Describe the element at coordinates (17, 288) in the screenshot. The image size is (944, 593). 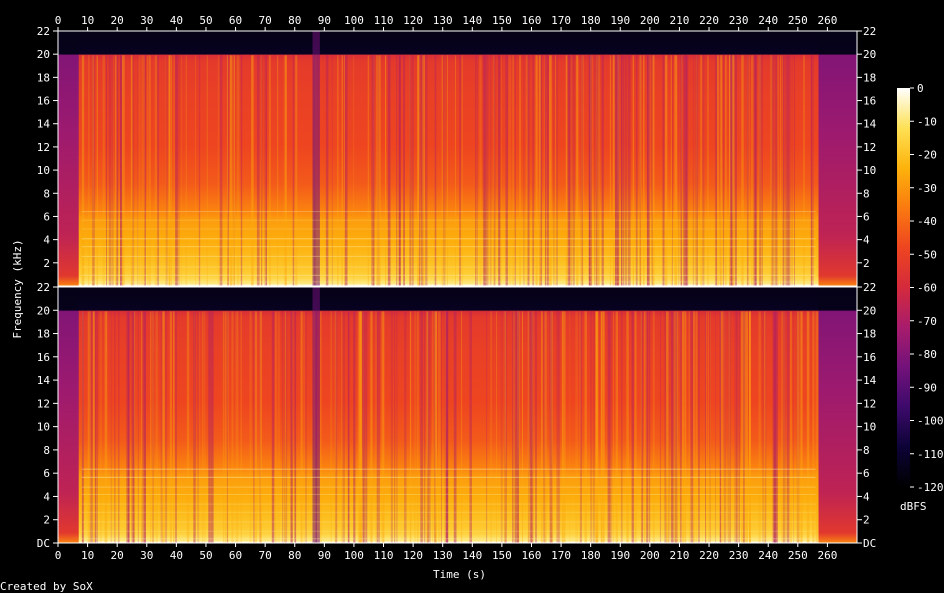
I see `y-axis-title: Frequency (kHz)` at that location.